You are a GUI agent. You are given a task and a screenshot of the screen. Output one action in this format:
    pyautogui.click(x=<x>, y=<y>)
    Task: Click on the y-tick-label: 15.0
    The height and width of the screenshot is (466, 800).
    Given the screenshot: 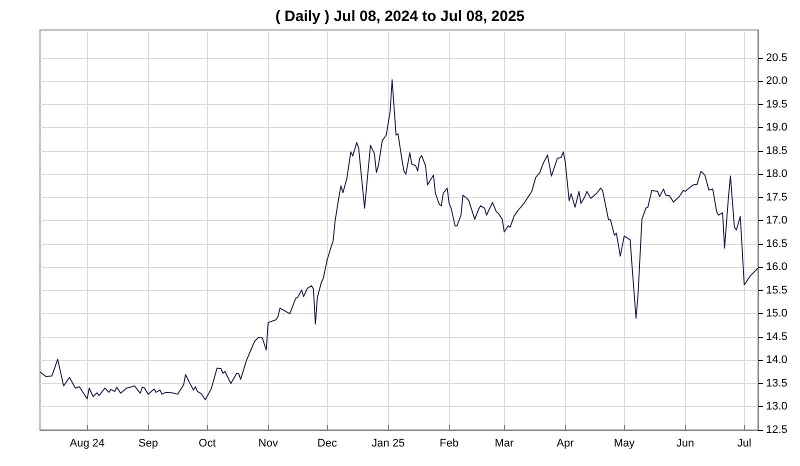 What is the action you would take?
    pyautogui.click(x=777, y=314)
    